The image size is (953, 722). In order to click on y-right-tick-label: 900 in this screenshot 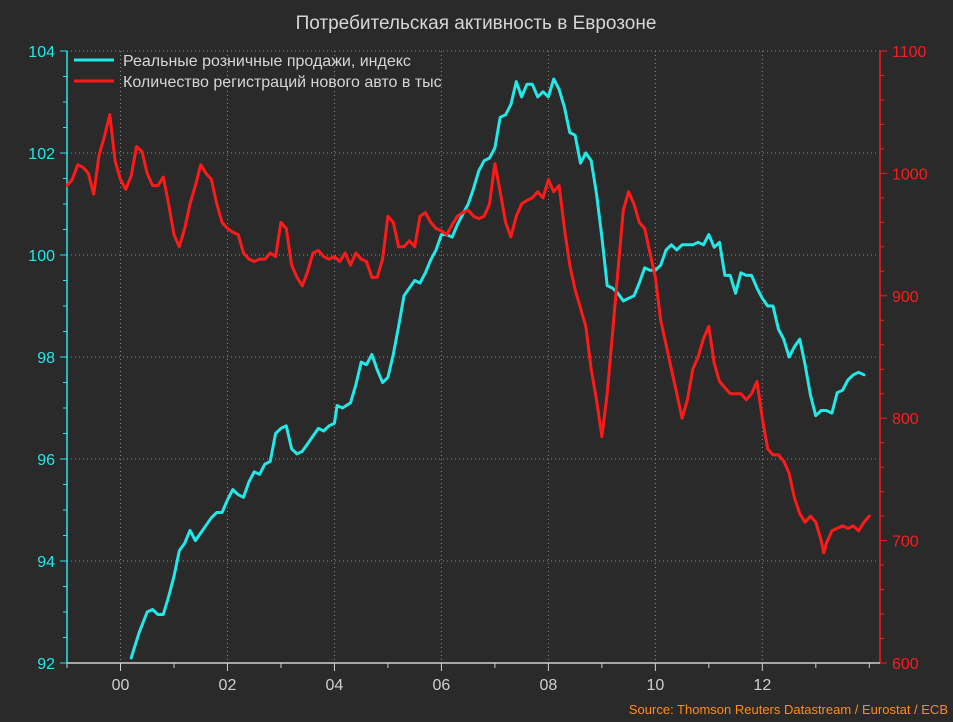, I will do `click(905, 297)`.